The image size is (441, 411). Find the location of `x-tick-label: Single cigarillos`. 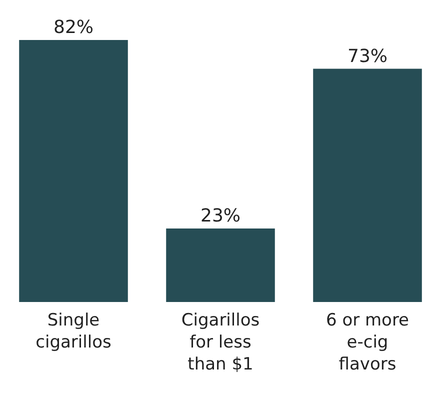

x-tick-label: Single cigarillos is located at coordinates (74, 331).